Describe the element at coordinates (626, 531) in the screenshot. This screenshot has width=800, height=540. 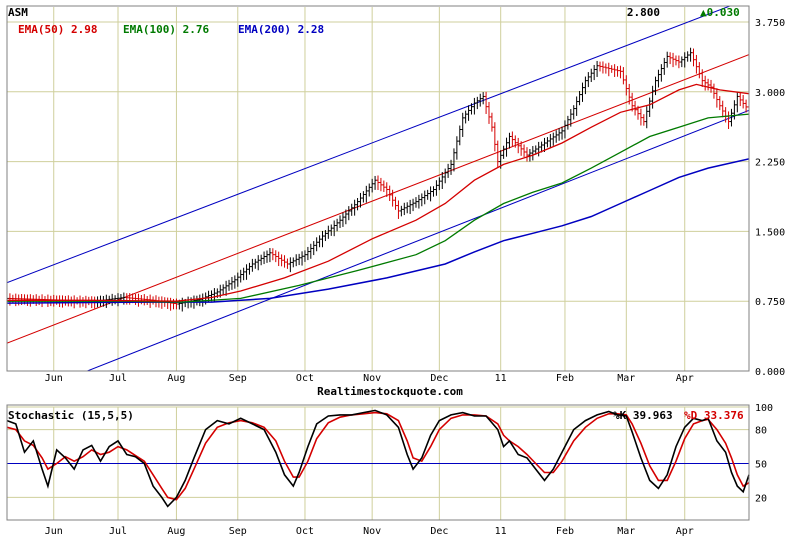
I see `stoch-x-tick-label: Mar` at that location.